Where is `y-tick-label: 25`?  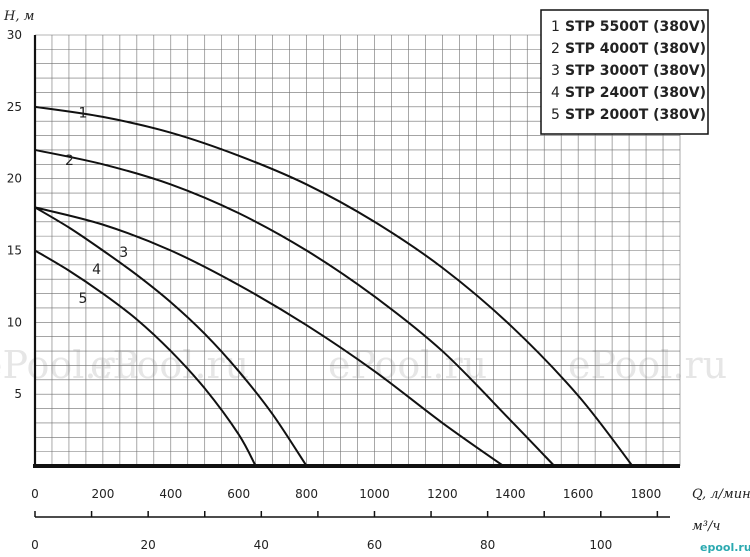 y-tick-label: 25 is located at coordinates (14, 107).